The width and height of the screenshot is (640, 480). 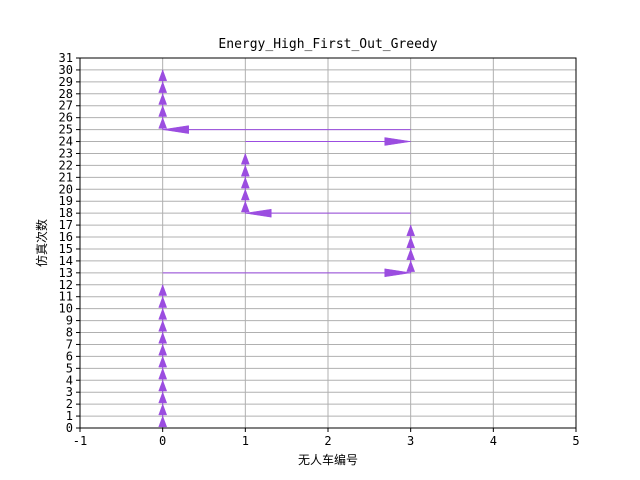 I want to click on y-tick-label: 12, so click(x=66, y=285).